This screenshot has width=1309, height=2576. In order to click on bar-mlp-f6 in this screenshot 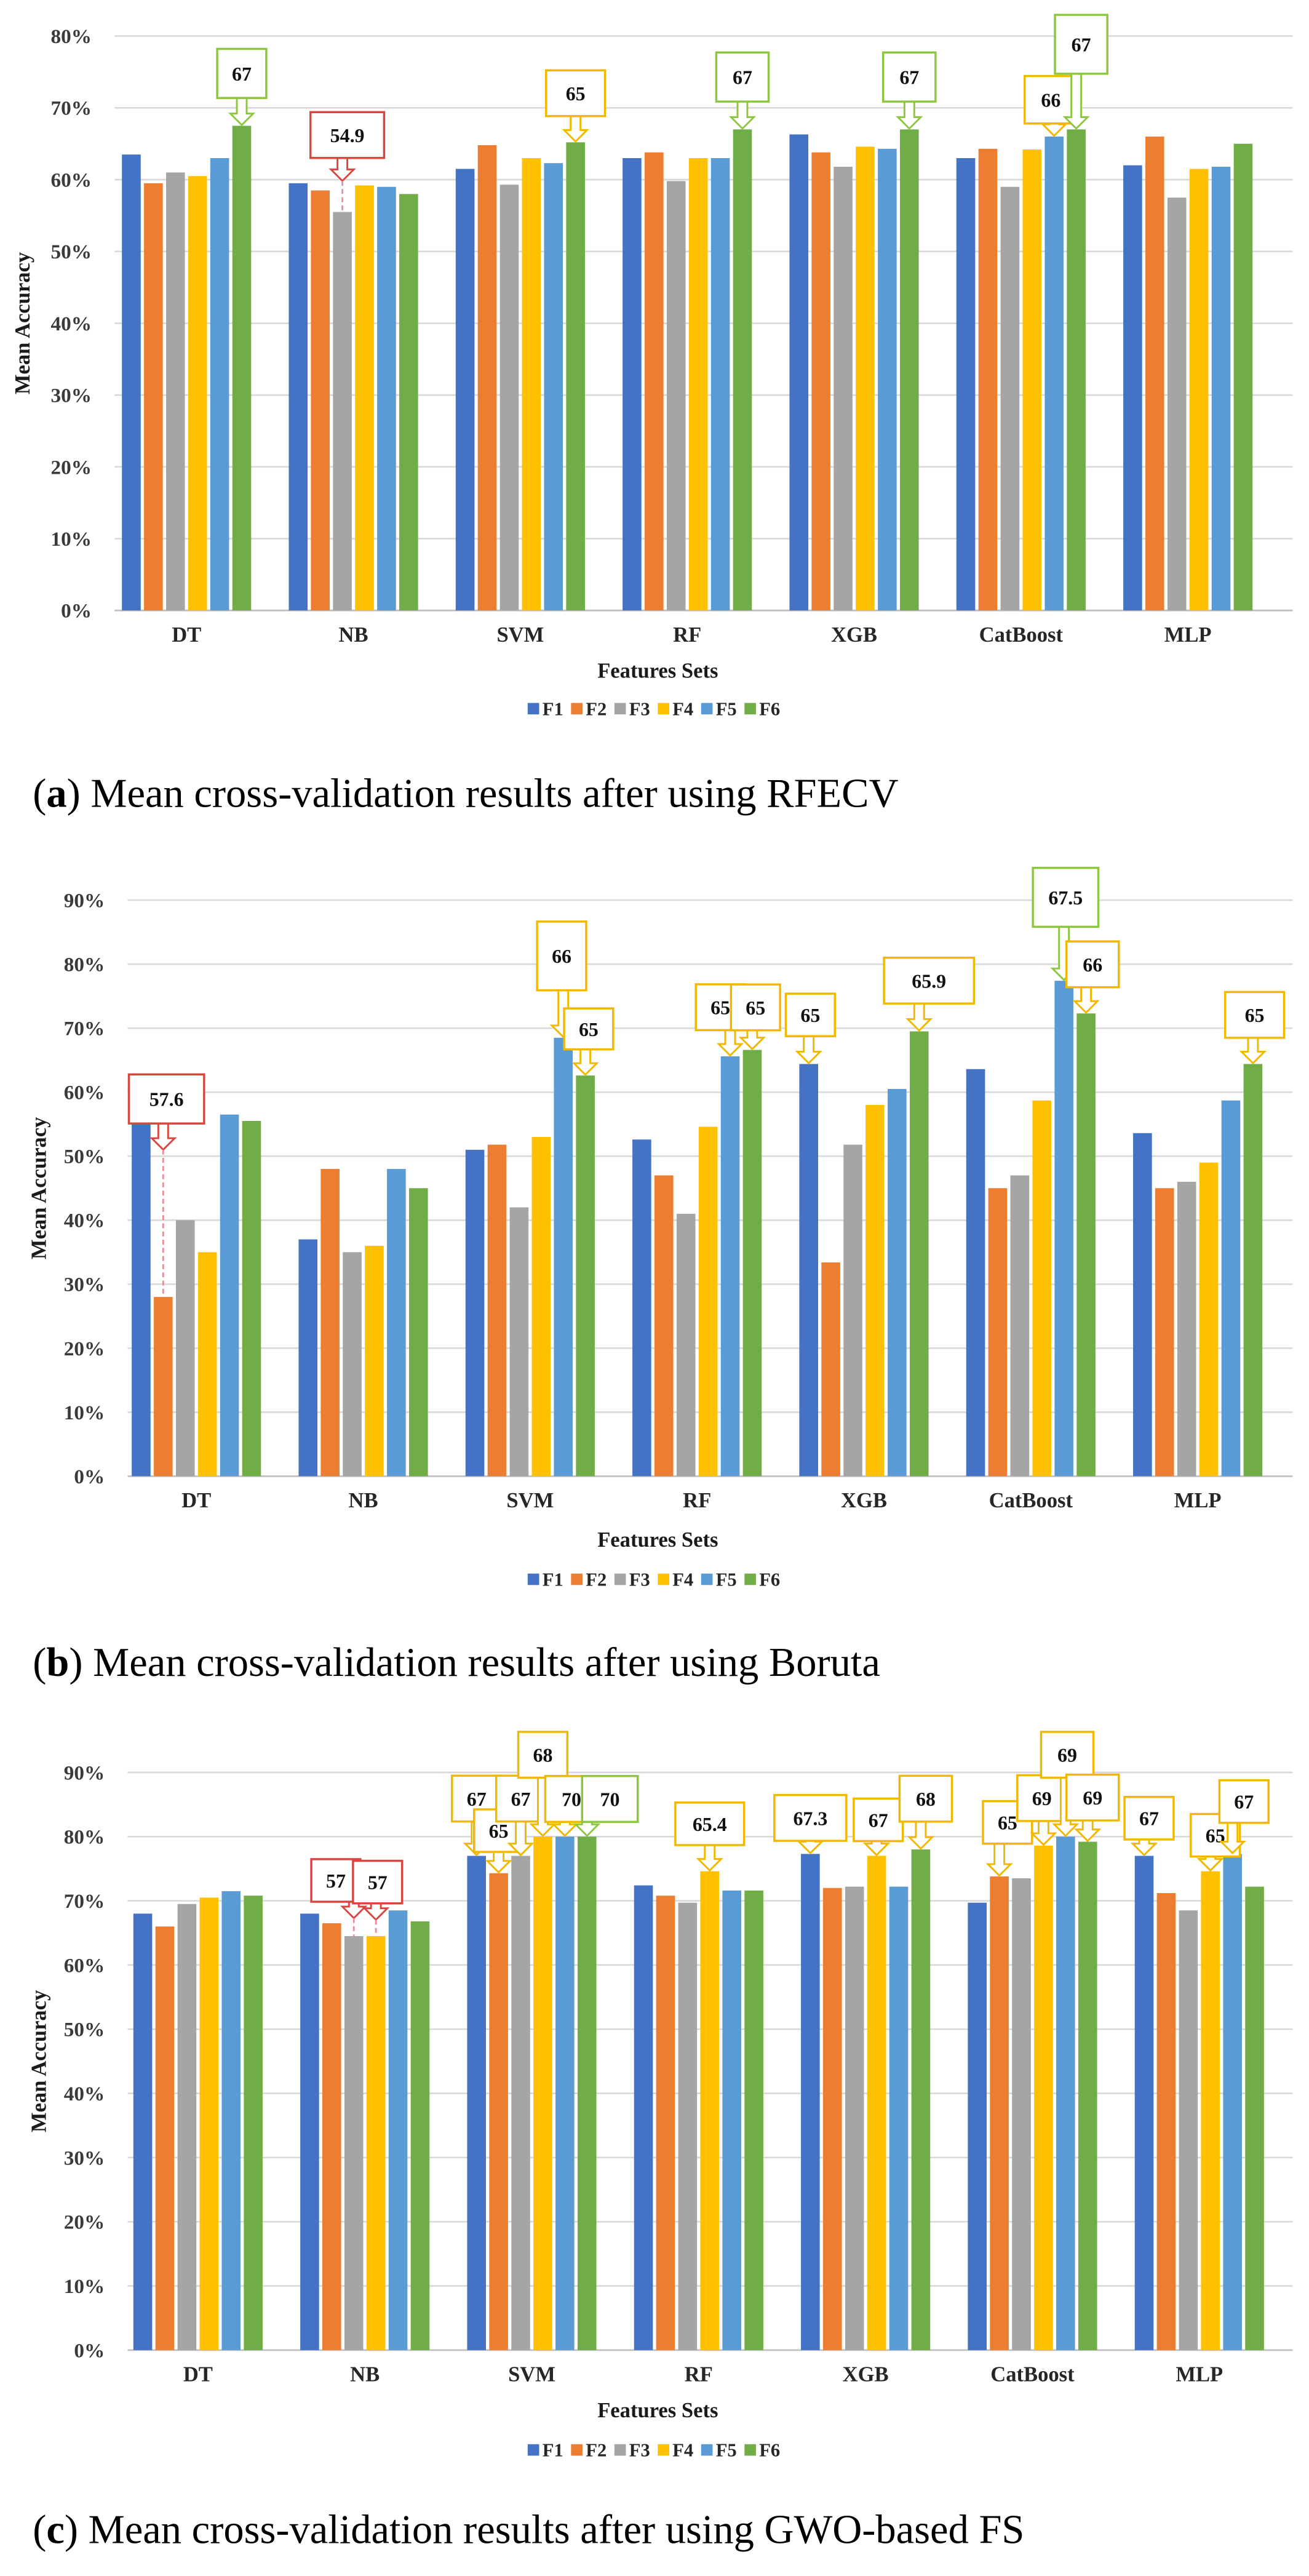, I will do `click(1255, 2118)`.